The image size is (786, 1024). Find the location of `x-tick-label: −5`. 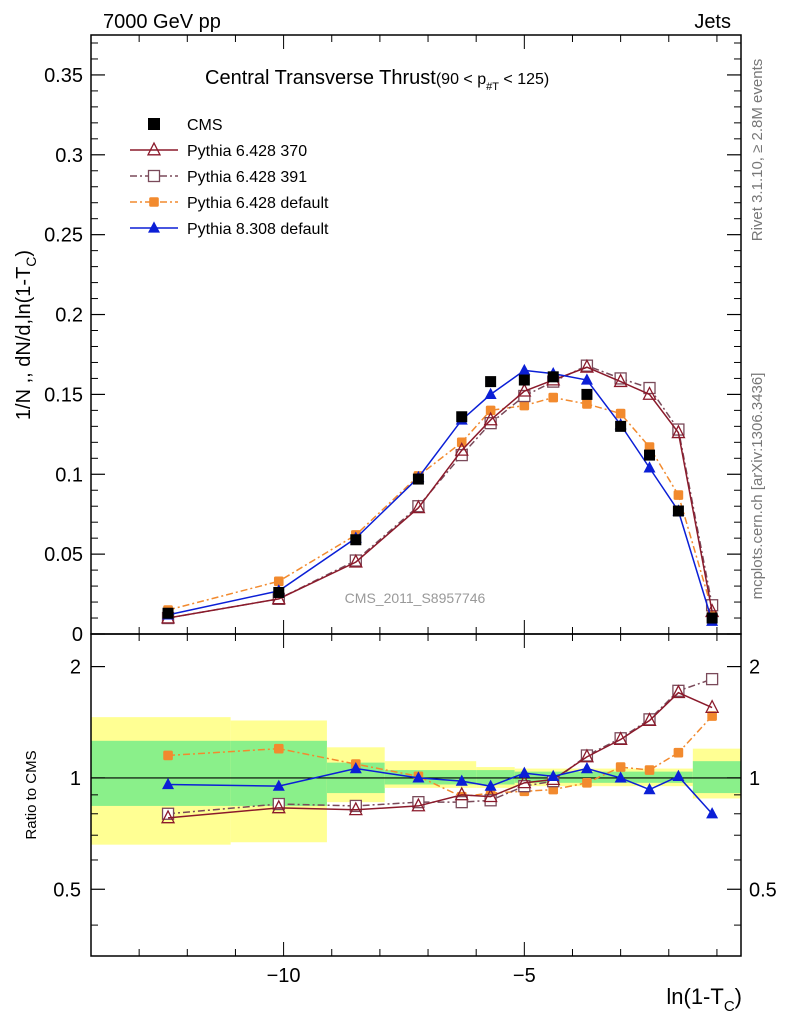

x-tick-label: −5 is located at coordinates (524, 976).